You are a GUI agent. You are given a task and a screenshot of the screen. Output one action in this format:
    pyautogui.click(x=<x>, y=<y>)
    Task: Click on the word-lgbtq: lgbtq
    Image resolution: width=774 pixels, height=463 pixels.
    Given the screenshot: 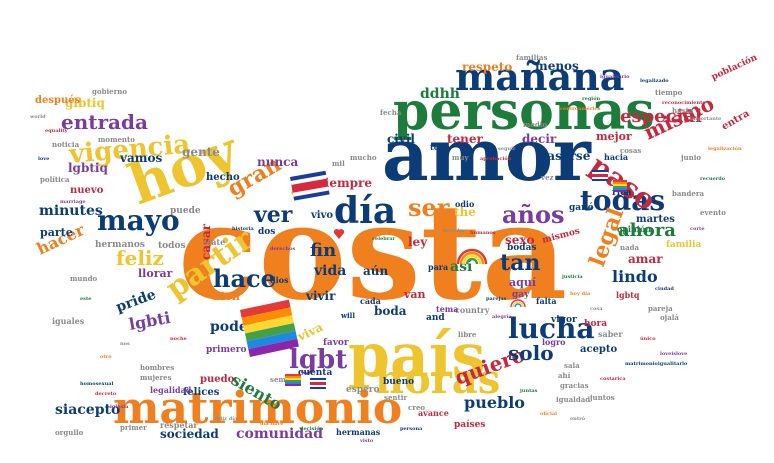 What is the action you would take?
    pyautogui.click(x=628, y=295)
    